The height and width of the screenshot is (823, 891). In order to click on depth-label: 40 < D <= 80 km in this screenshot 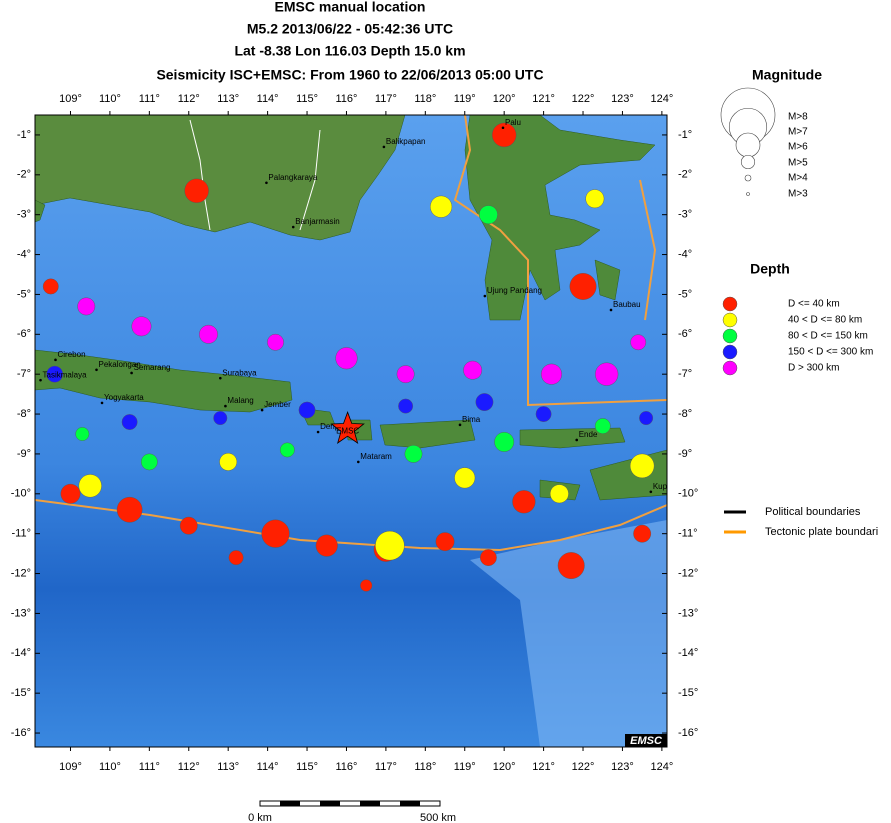, I will do `click(825, 320)`.